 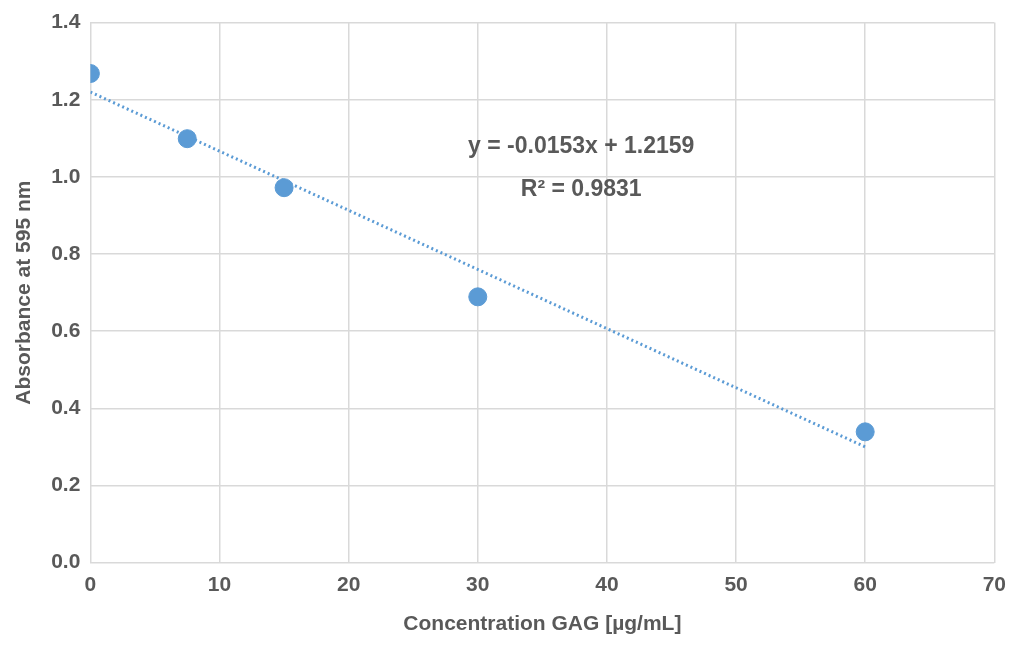 What do you see at coordinates (865, 583) in the screenshot?
I see `x-tick-label: 60` at bounding box center [865, 583].